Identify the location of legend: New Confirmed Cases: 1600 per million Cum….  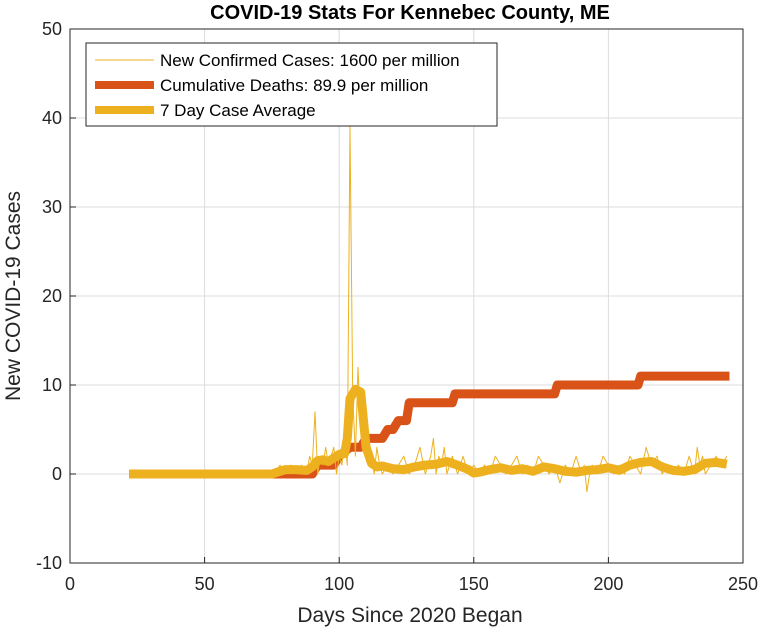
(291, 84).